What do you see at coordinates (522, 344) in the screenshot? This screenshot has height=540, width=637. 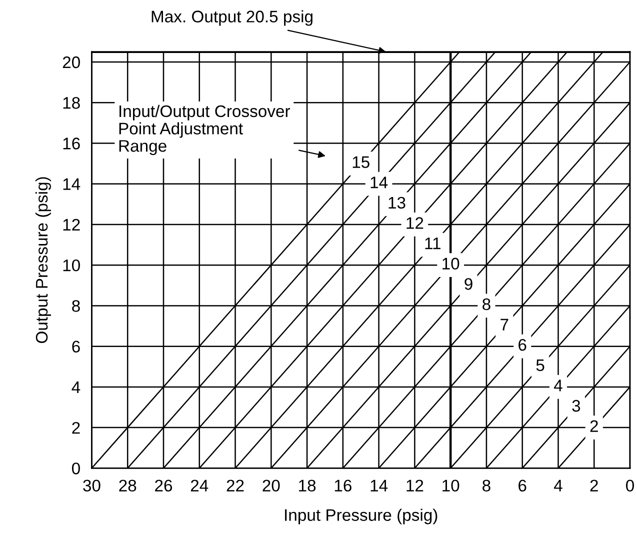 I see `series-label: 6` at bounding box center [522, 344].